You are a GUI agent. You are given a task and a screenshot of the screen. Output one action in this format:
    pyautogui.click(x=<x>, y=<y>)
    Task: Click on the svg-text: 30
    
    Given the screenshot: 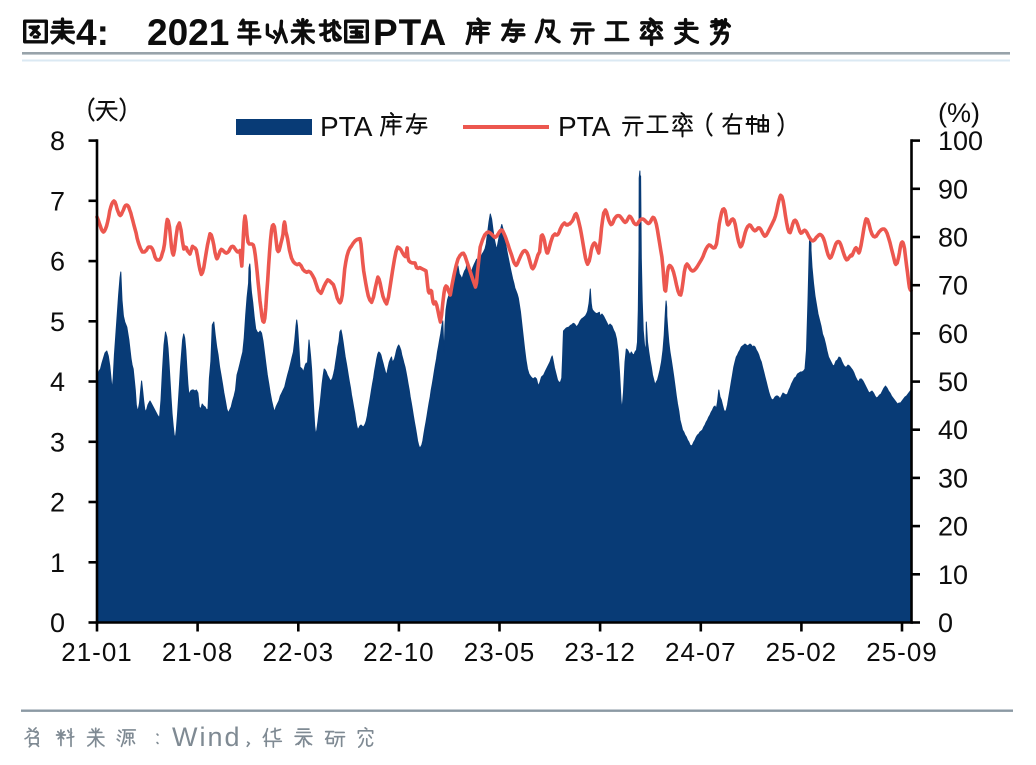 What is the action you would take?
    pyautogui.click(x=953, y=478)
    